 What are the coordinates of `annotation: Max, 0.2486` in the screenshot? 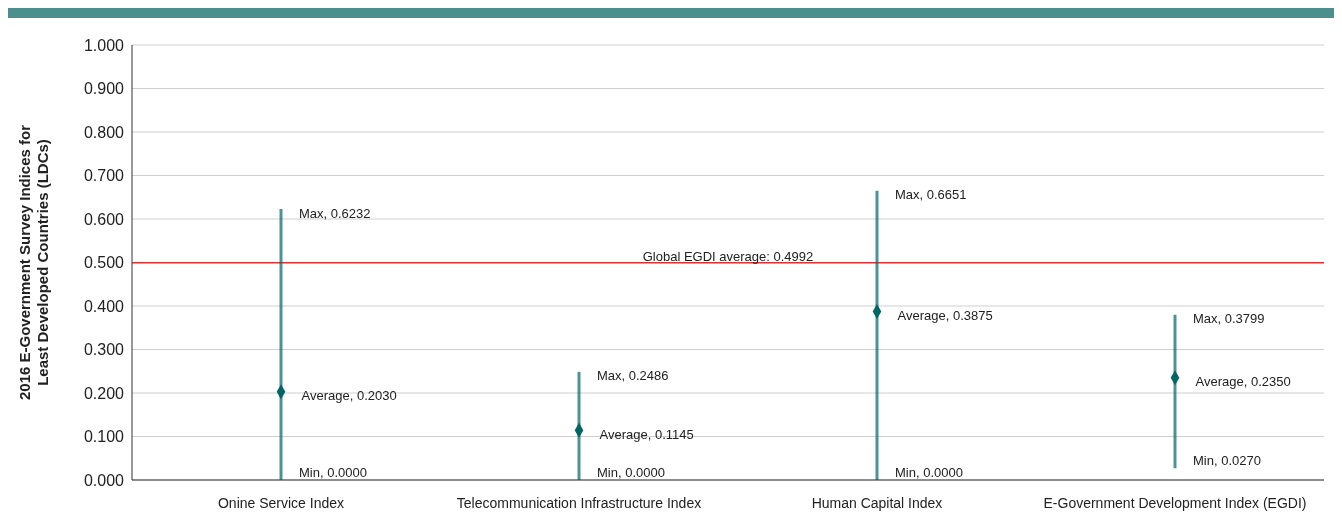 It's located at (633, 376).